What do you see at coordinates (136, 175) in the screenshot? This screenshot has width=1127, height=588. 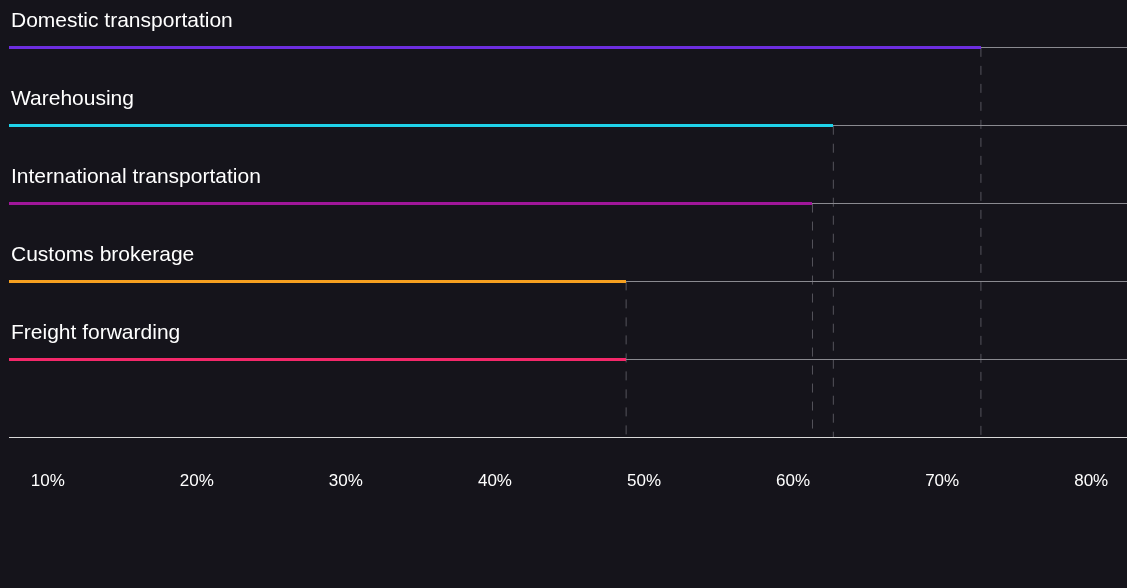 I see `y-tick-label: International transportation` at bounding box center [136, 175].